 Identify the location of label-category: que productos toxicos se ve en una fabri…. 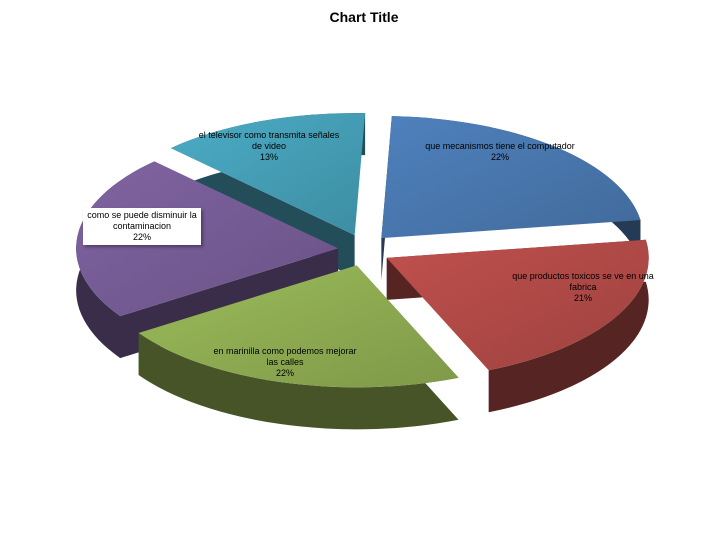
(583, 281).